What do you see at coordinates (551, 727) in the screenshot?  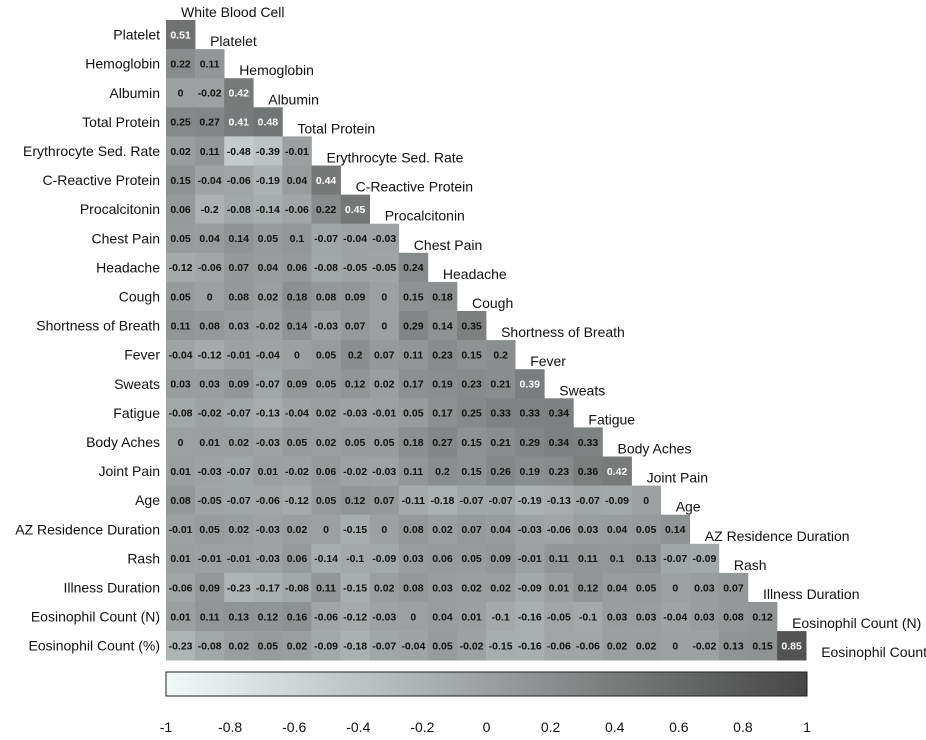 I see `color-scale-tick: 0.2` at bounding box center [551, 727].